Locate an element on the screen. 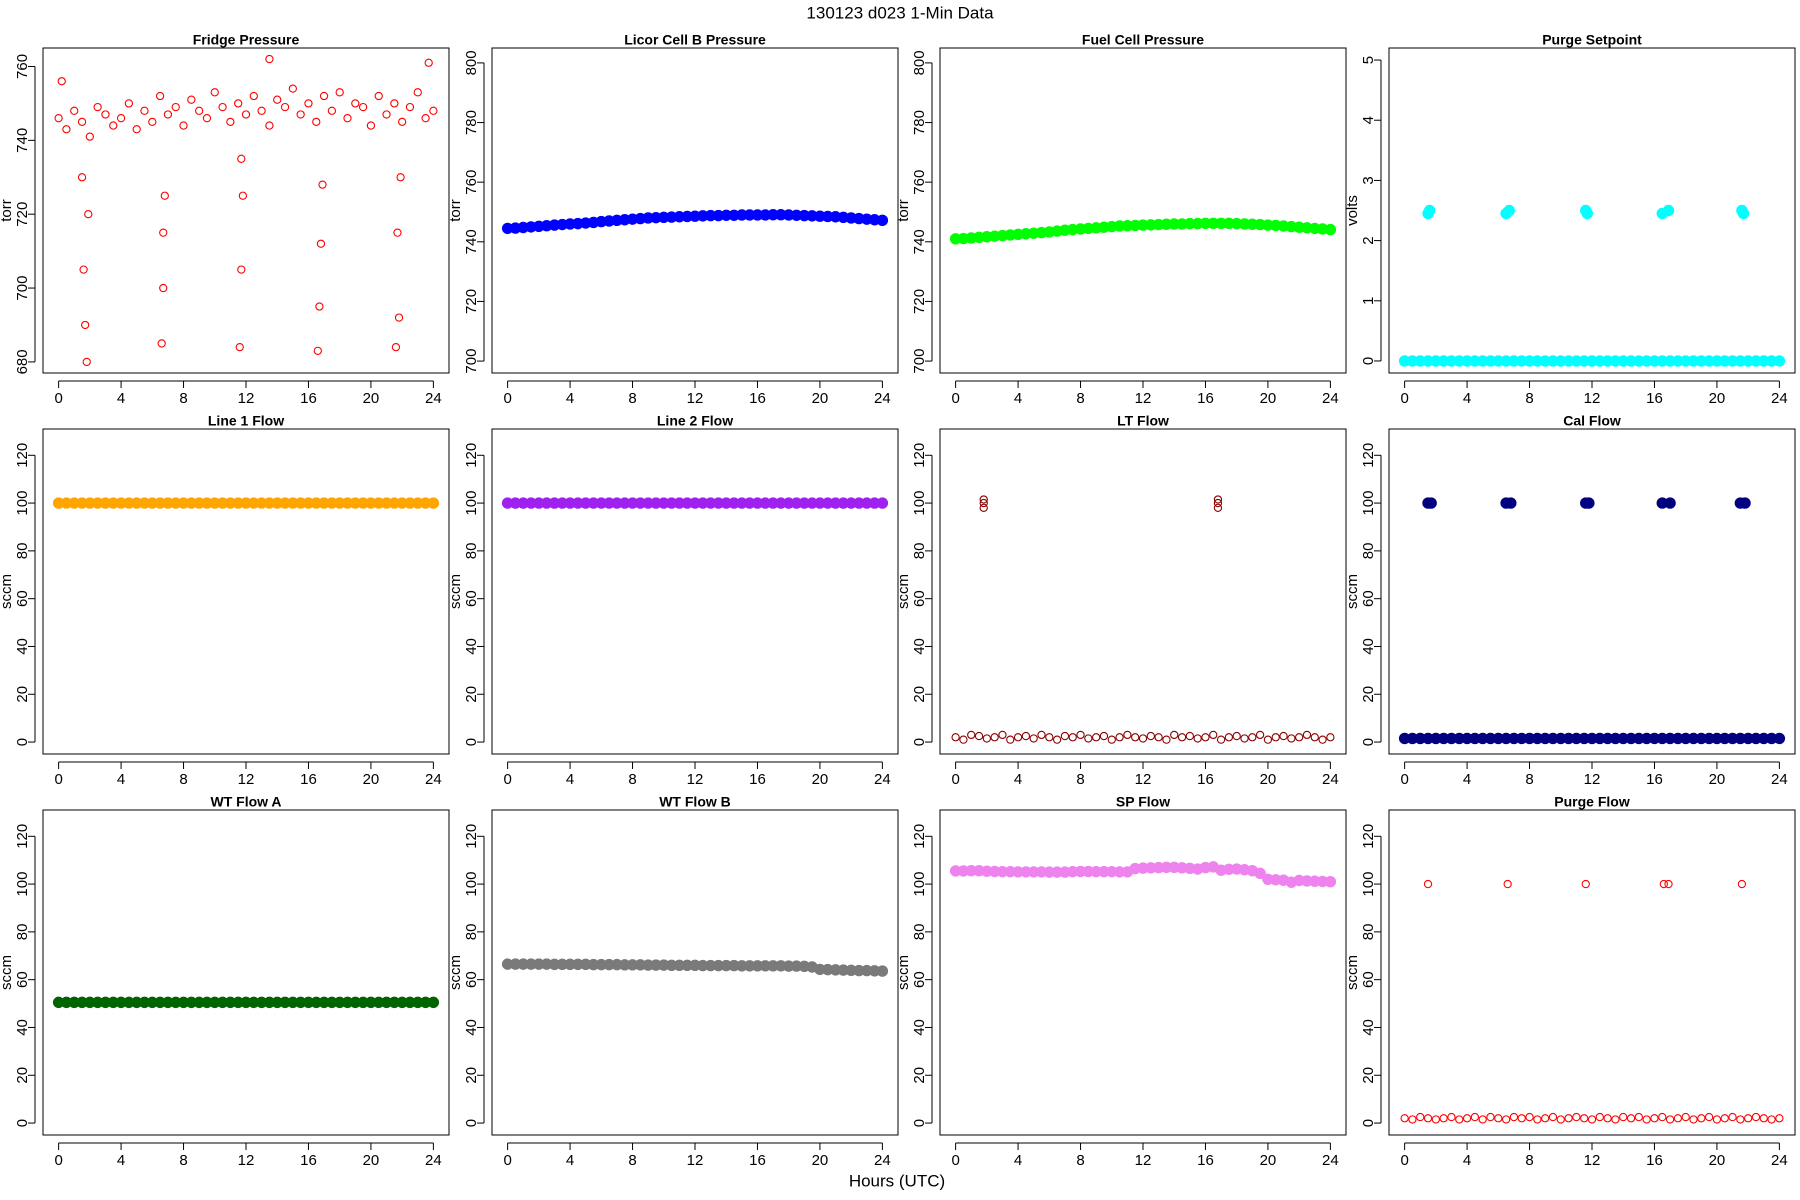 Image resolution: width=1800 pixels, height=1200 pixels. y-tick-label: 800 is located at coordinates (471, 62).